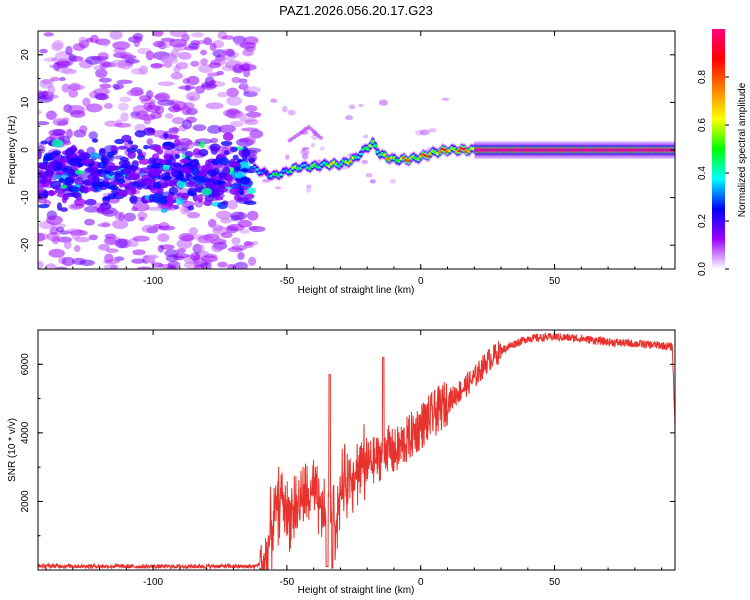 This screenshot has width=750, height=600. What do you see at coordinates (360, 154) in the screenshot?
I see `ridge-segment` at bounding box center [360, 154].